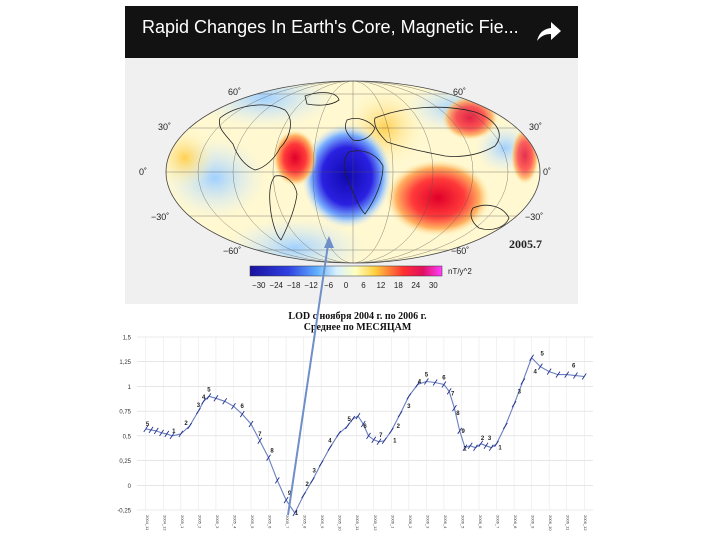  I want to click on x-tick-label: 2005_4, so click(234, 522).